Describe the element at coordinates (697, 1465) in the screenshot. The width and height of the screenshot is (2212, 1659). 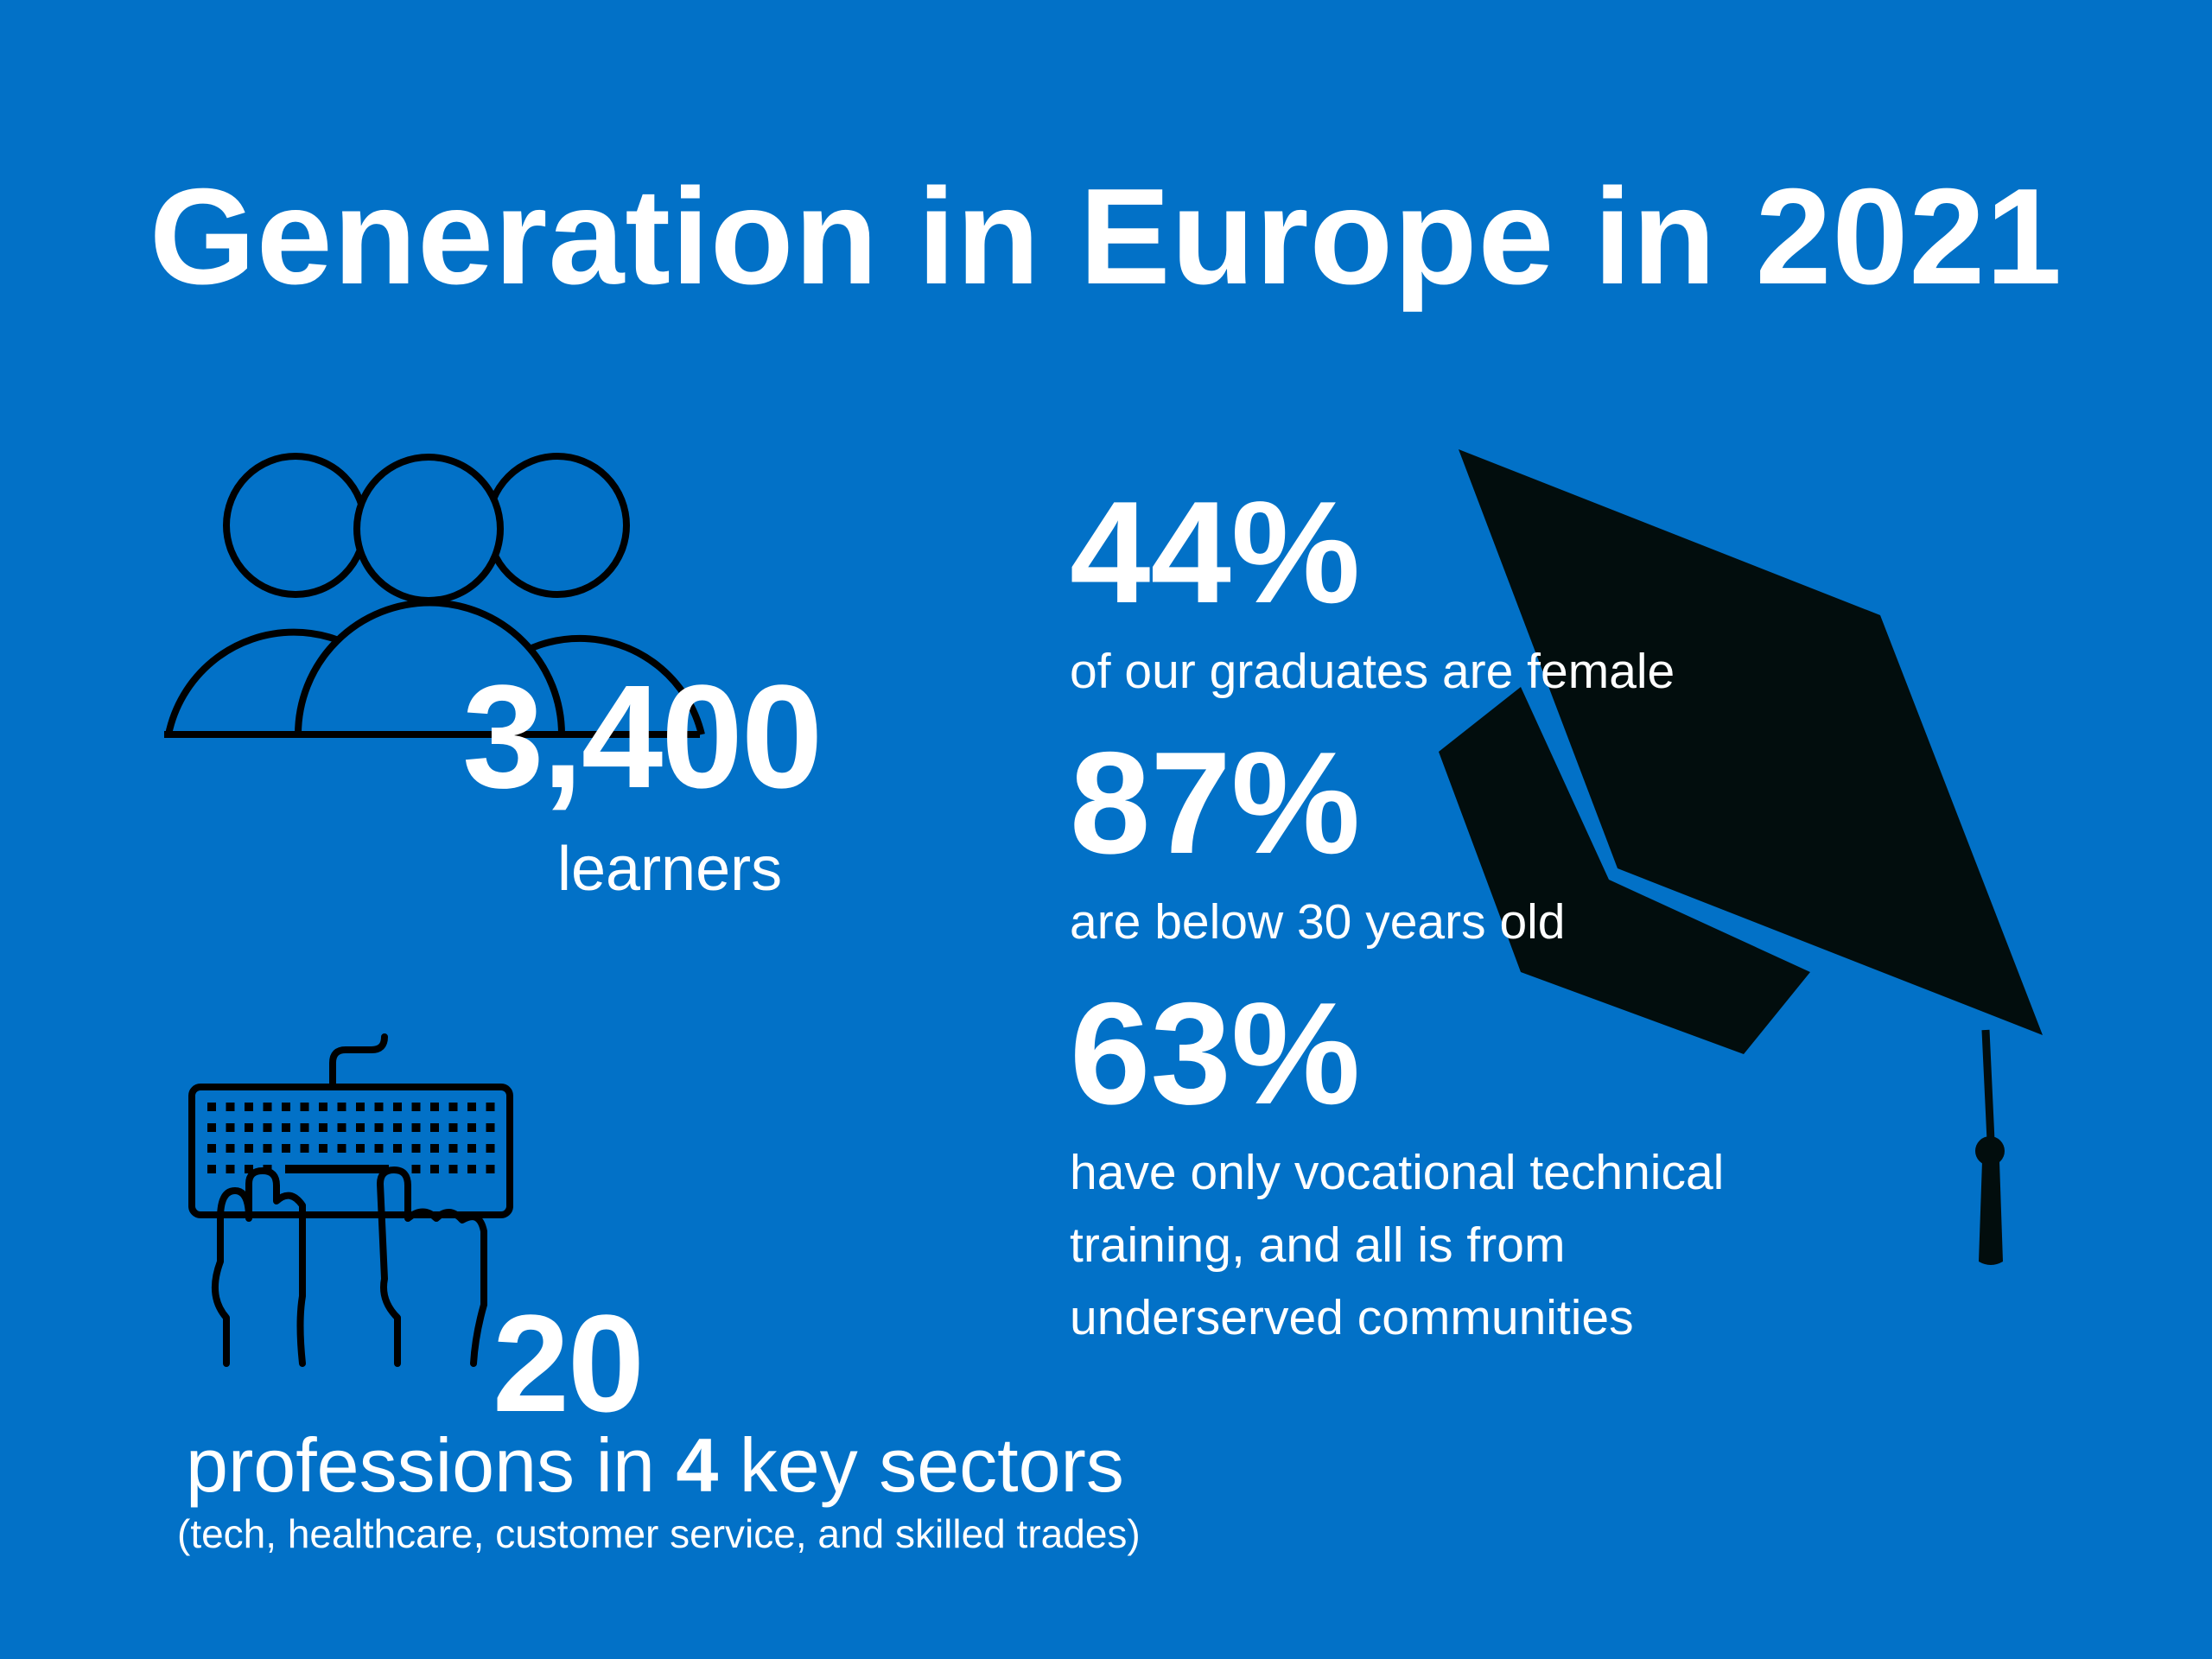
I see `sector-count: 4` at that location.